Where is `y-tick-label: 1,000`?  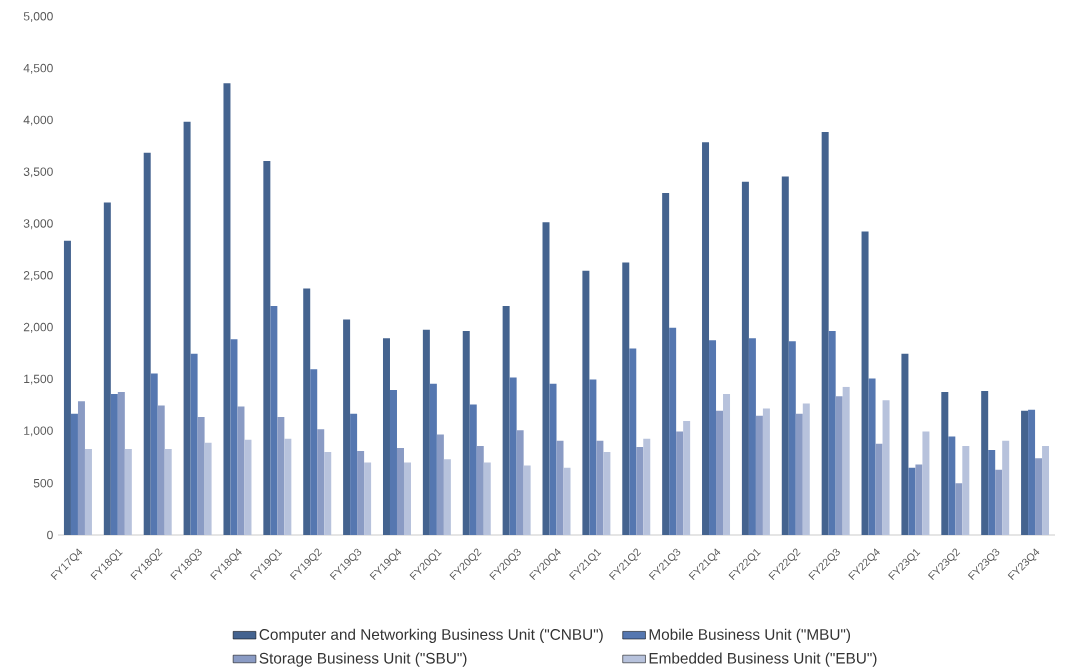 y-tick-label: 1,000 is located at coordinates (38, 431).